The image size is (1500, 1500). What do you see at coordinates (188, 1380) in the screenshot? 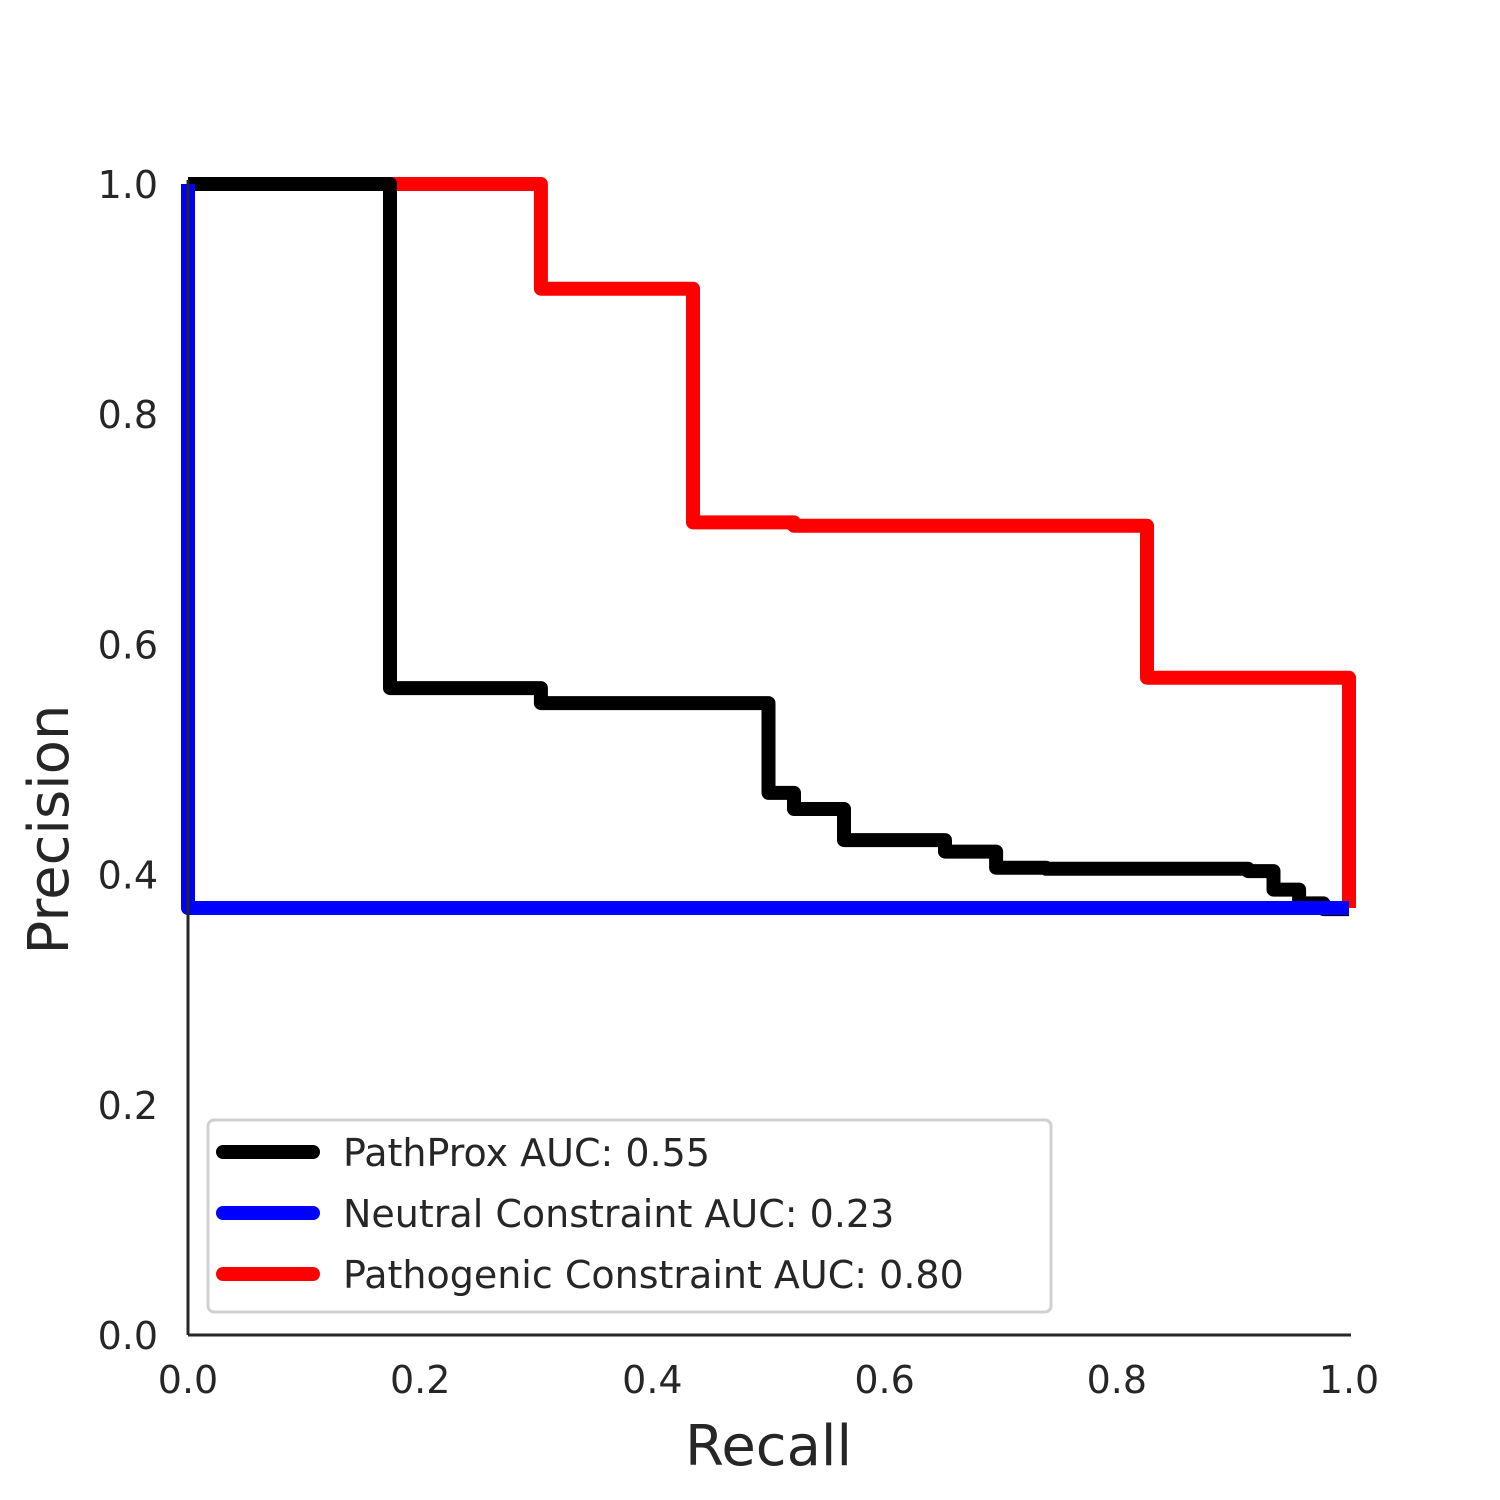
I see `x-tick-label: 0.0` at bounding box center [188, 1380].